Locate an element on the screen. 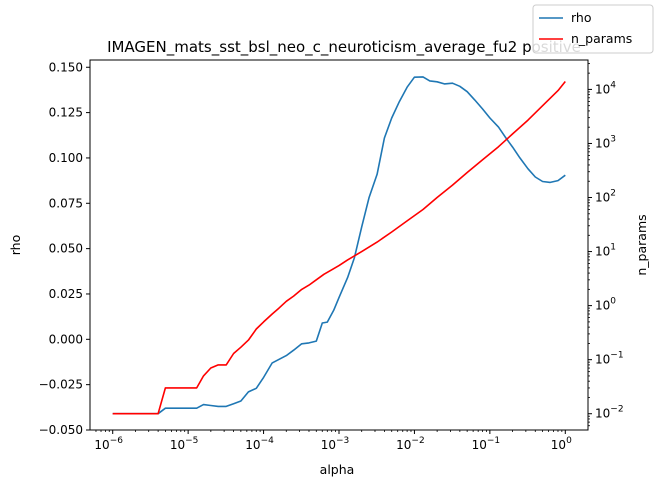 The image size is (658, 488). x-tick-label: 10⁻⁶ is located at coordinates (108, 444).